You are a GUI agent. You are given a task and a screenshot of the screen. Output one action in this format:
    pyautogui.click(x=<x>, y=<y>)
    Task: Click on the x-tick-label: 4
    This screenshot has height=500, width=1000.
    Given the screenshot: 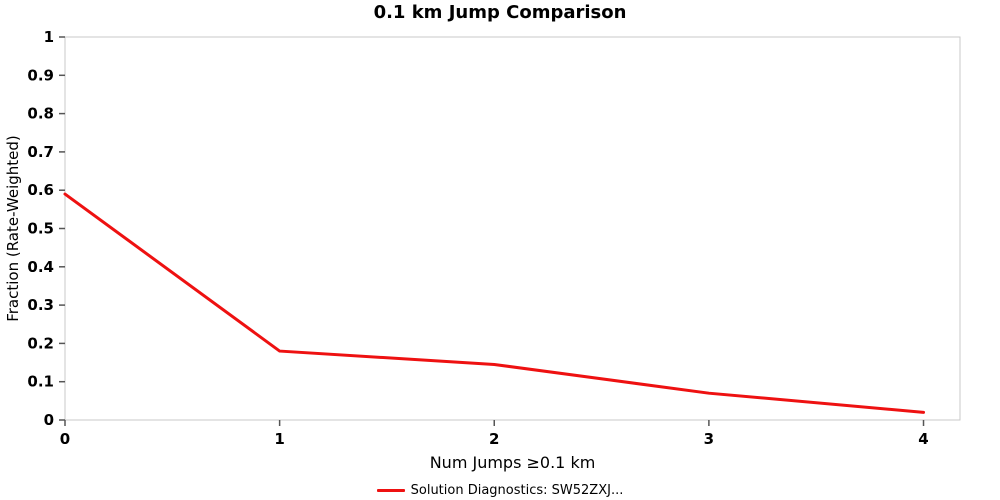 What is the action you would take?
    pyautogui.click(x=923, y=439)
    